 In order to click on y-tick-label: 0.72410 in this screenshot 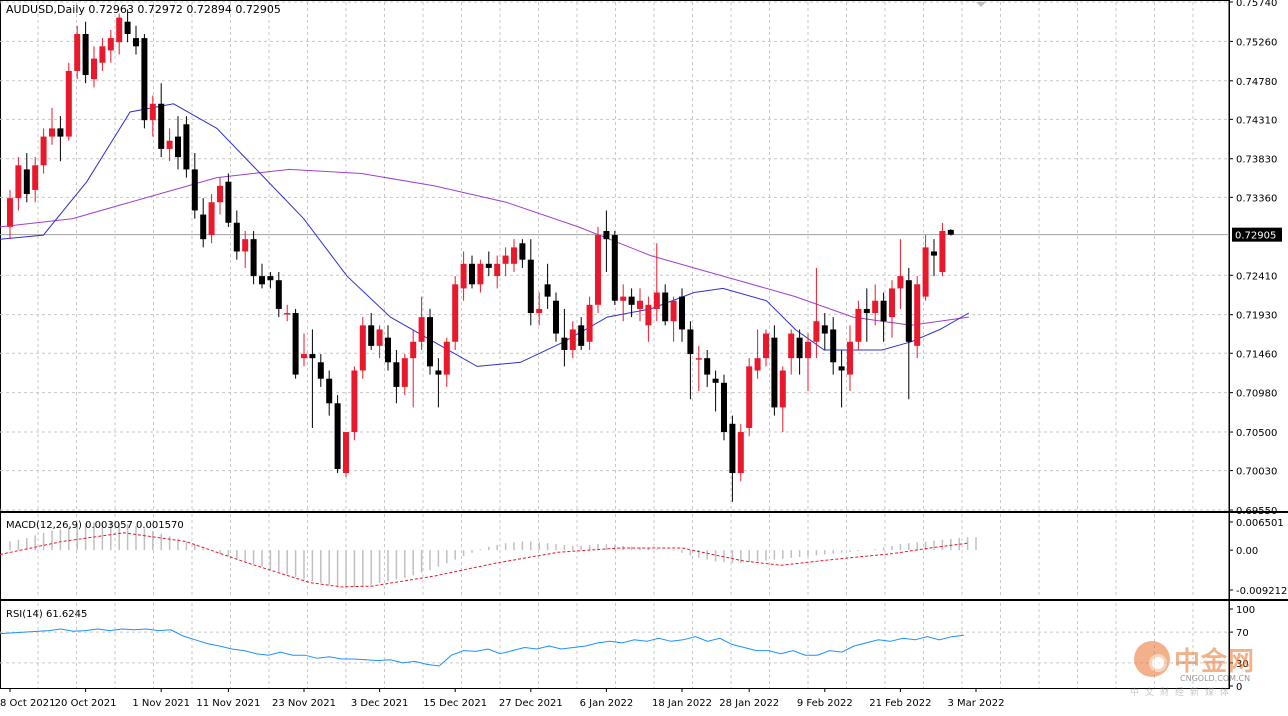, I will do `click(1256, 276)`.